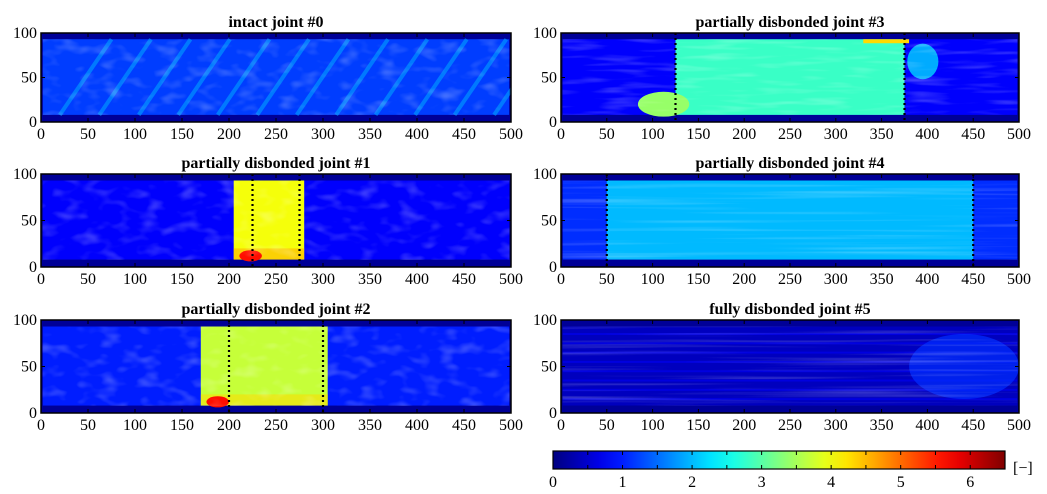  I want to click on colorbar-tick-label: 4, so click(831, 482).